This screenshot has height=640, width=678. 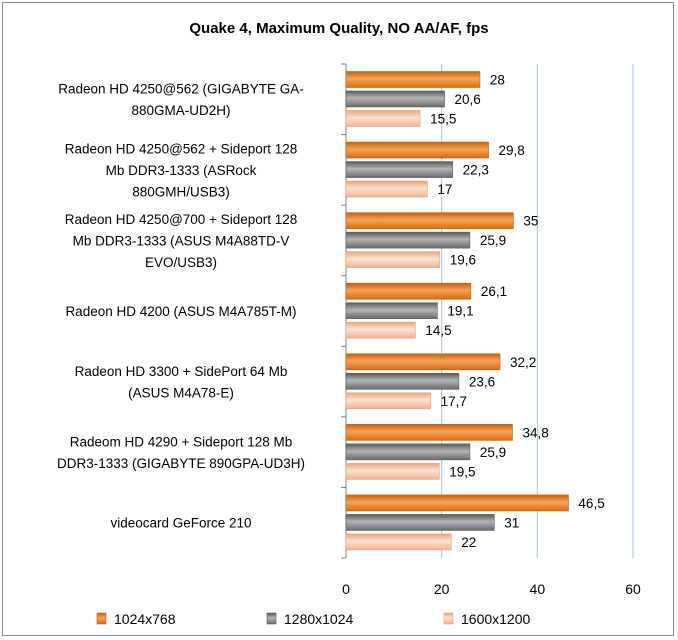 What do you see at coordinates (633, 589) in the screenshot?
I see `tick-label: 60` at bounding box center [633, 589].